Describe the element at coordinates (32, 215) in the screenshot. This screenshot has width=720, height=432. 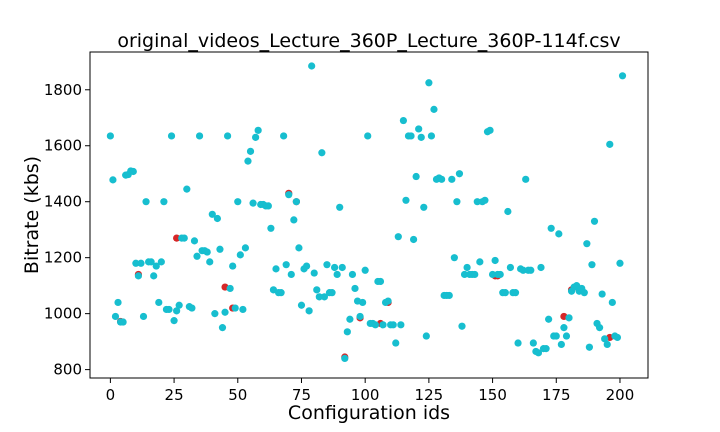
I see `y-axis-label: Bitrate (kbs)` at that location.